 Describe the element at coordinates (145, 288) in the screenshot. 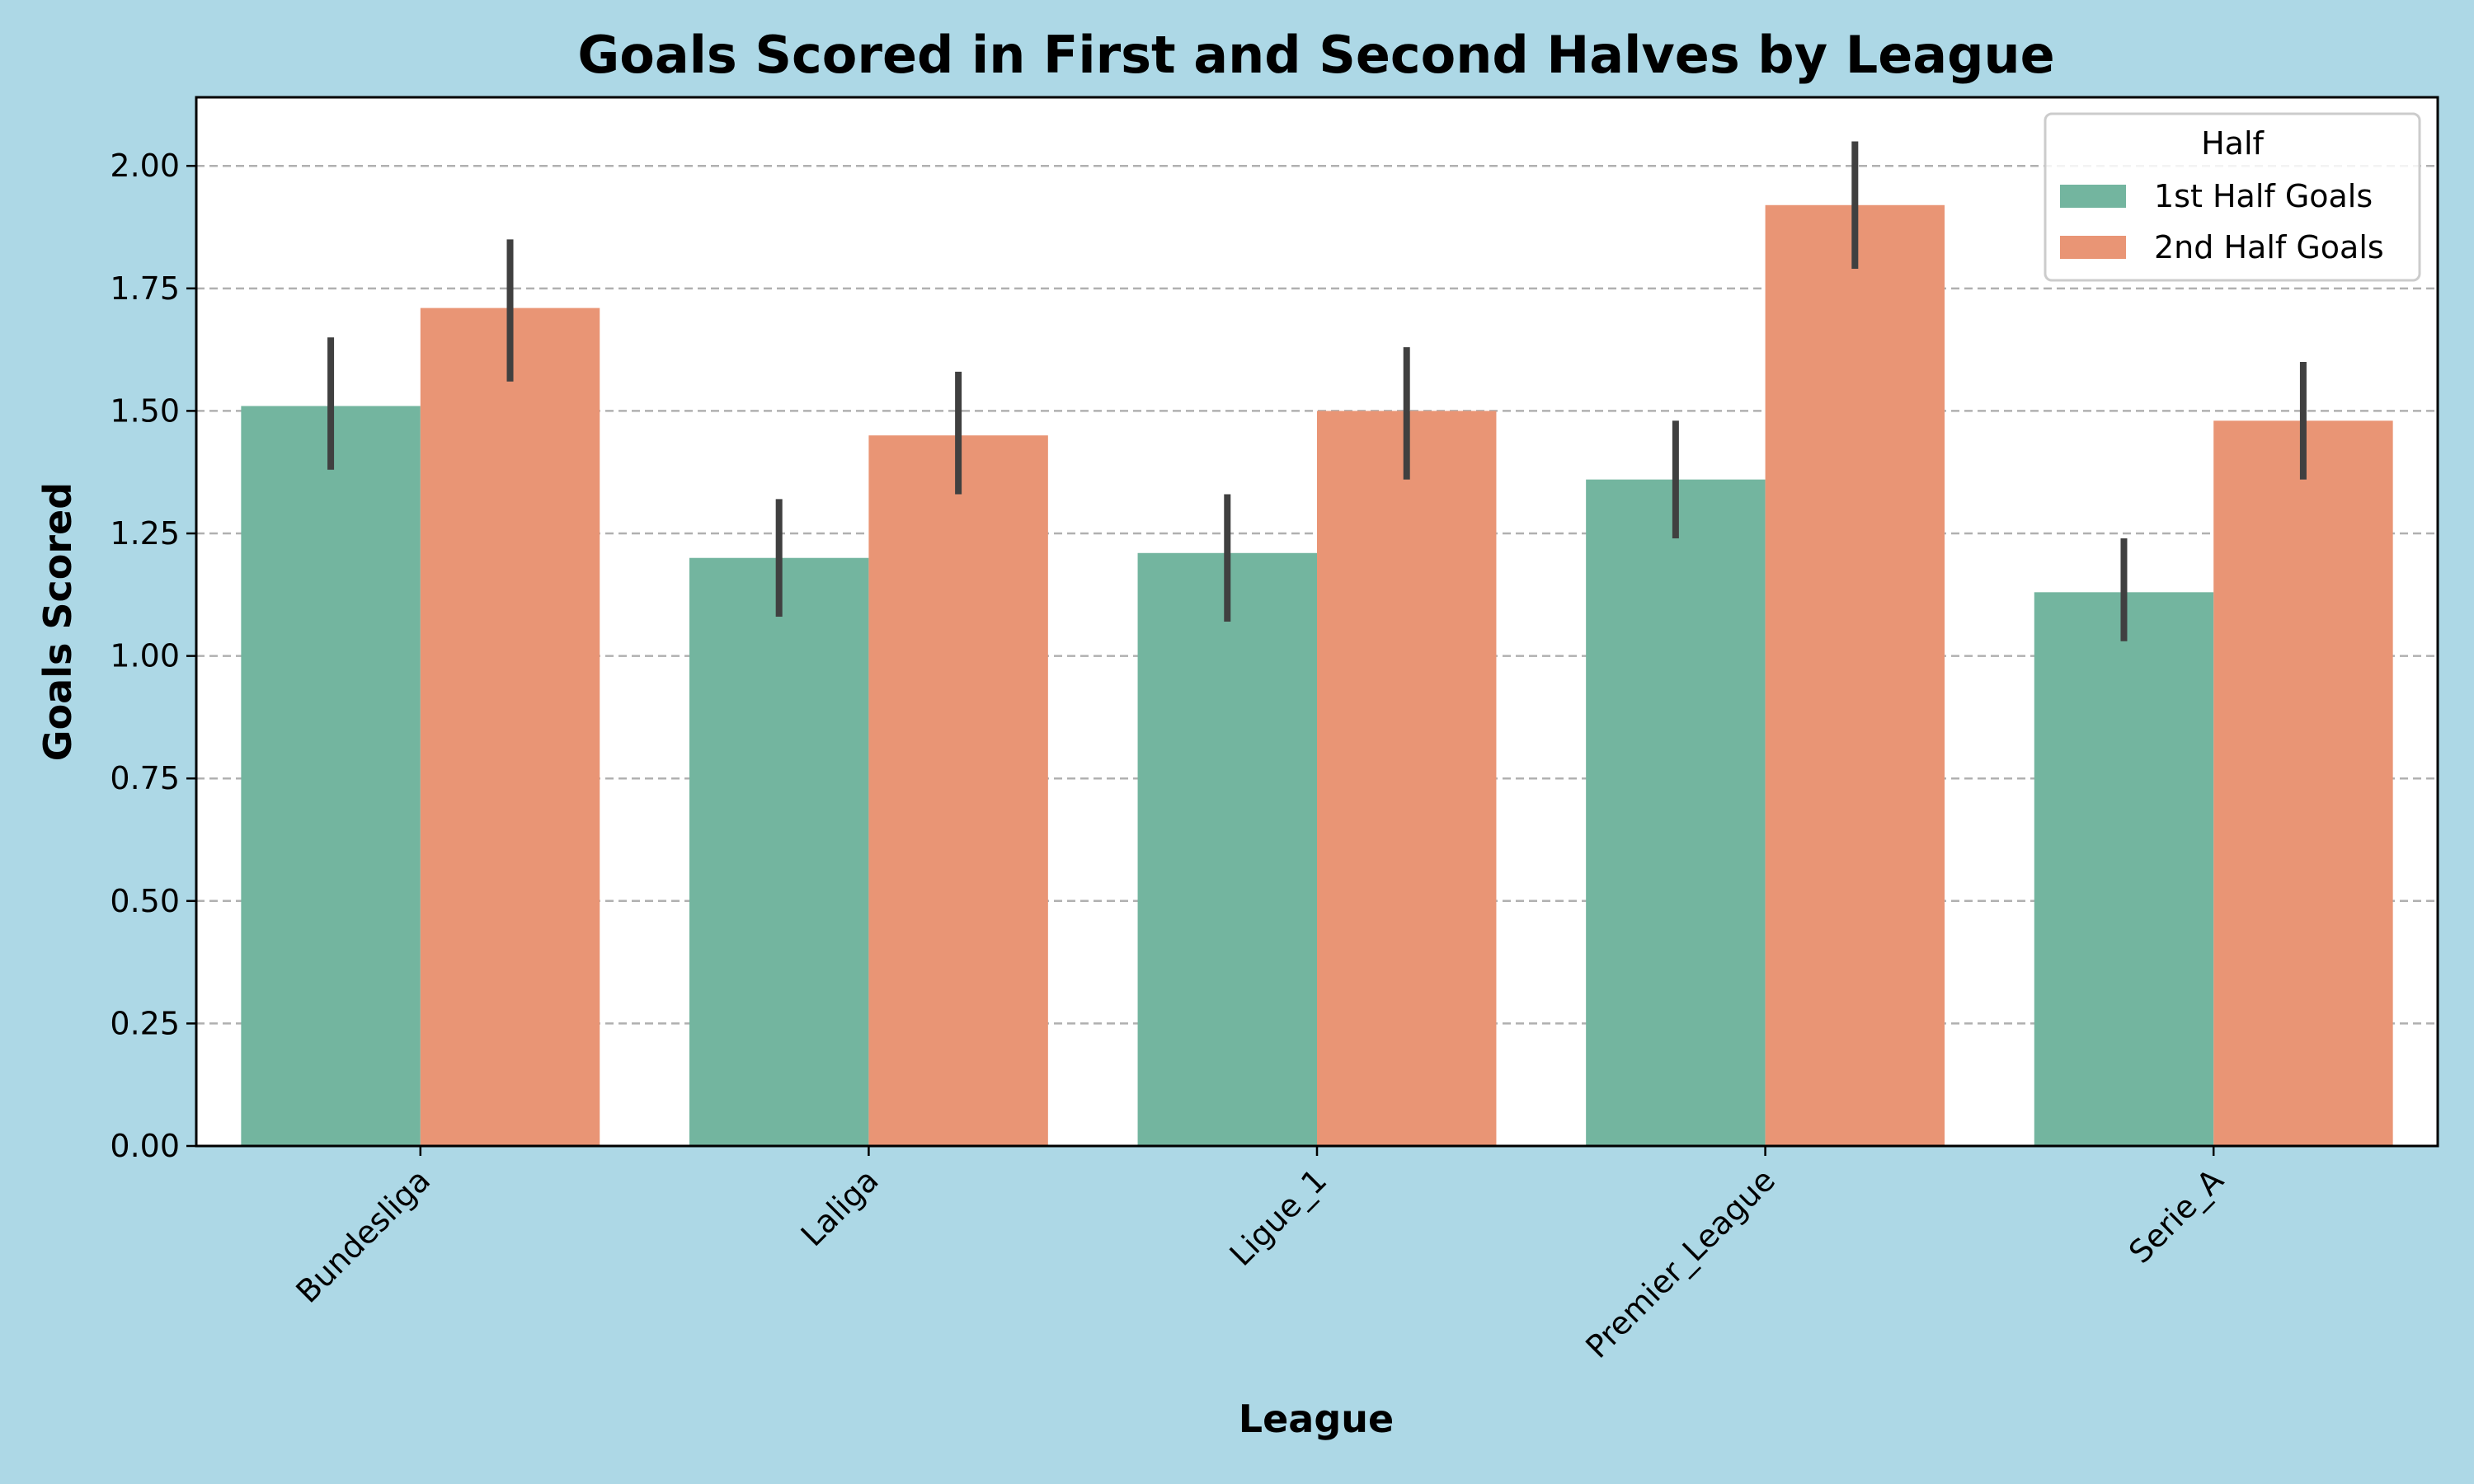

I see `y-tick-label: 1.75` at that location.